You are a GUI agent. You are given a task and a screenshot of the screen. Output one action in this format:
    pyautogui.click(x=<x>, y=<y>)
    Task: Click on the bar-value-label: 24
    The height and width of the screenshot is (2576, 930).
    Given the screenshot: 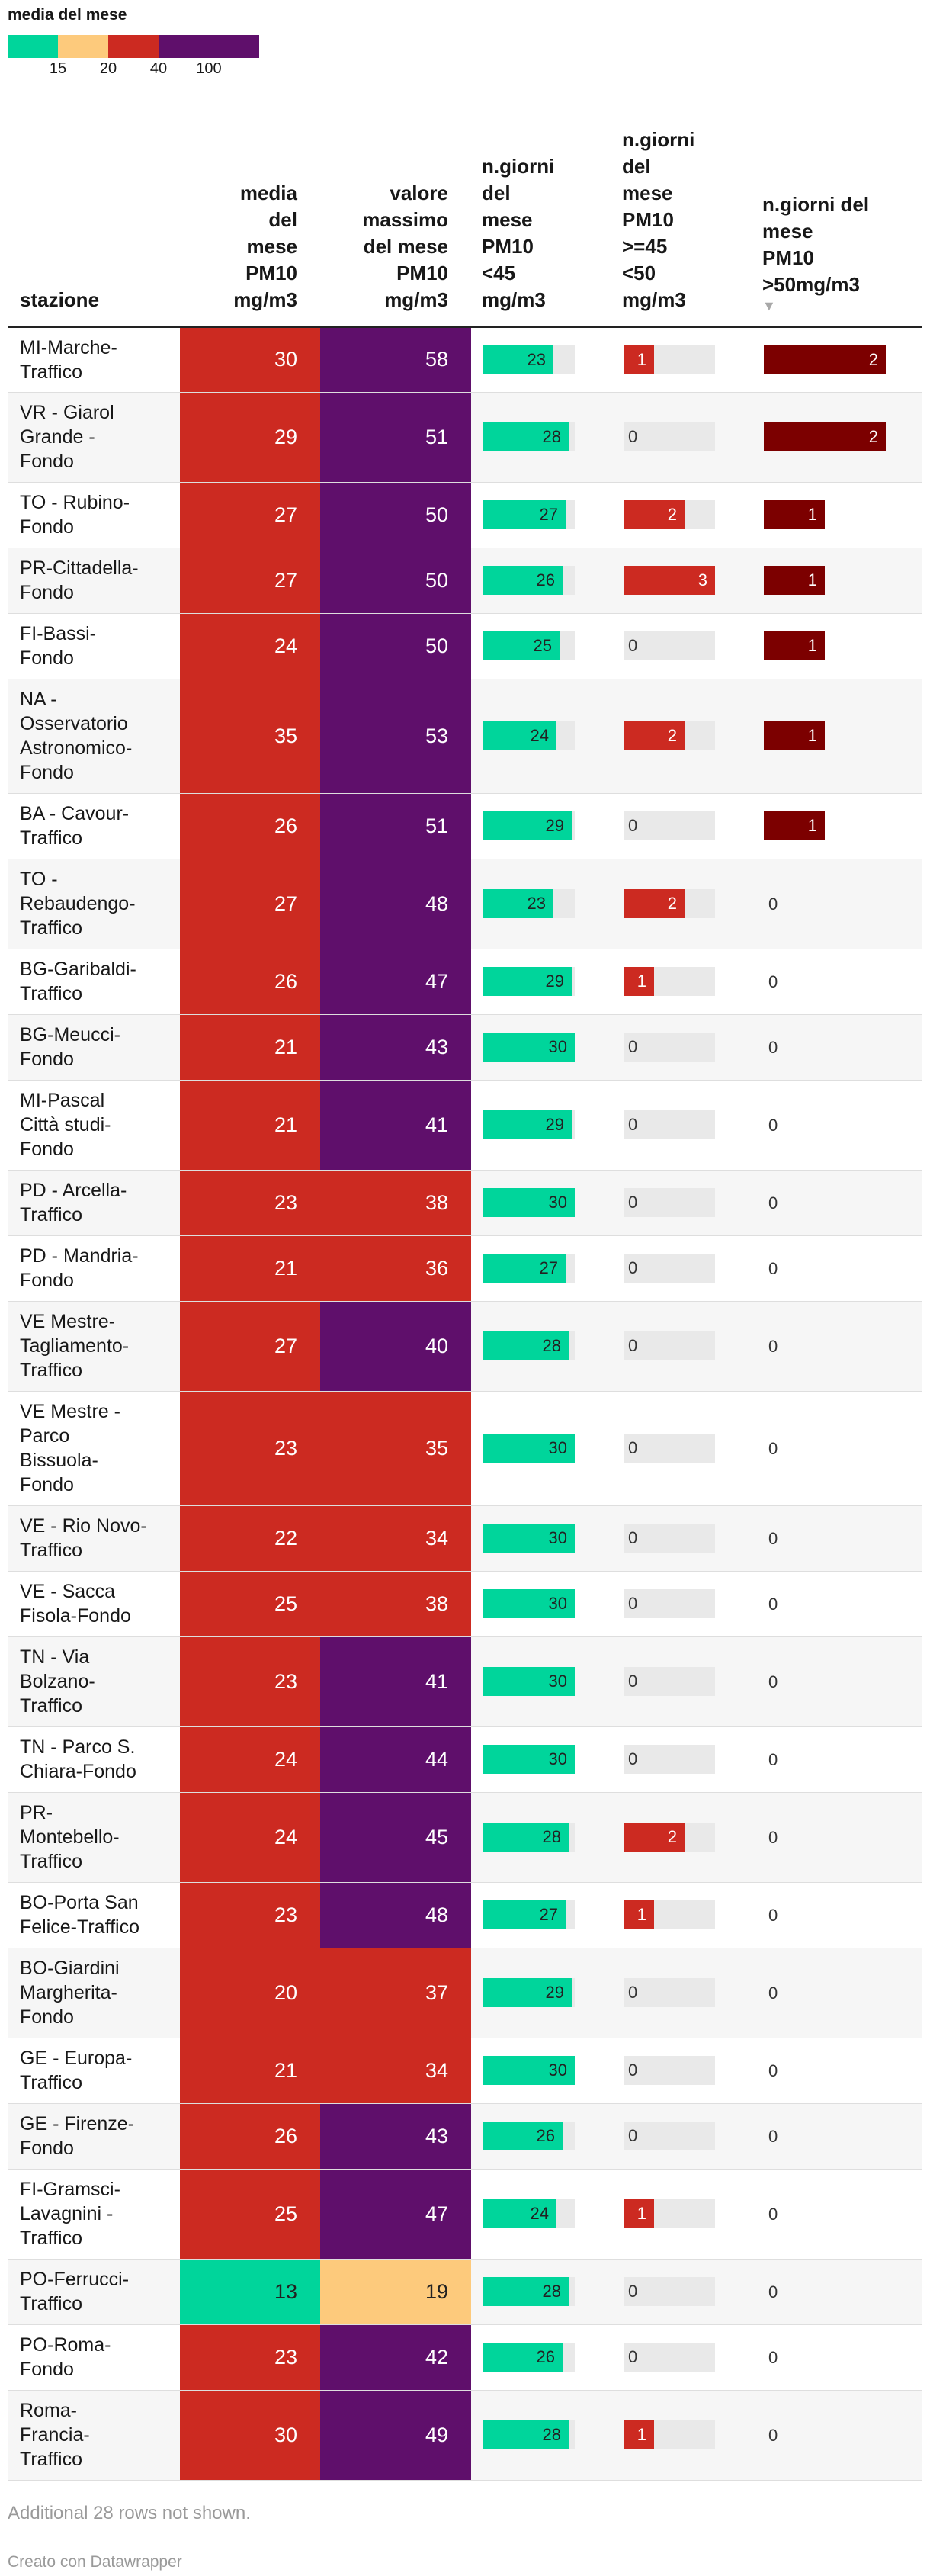 What is the action you would take?
    pyautogui.click(x=539, y=735)
    